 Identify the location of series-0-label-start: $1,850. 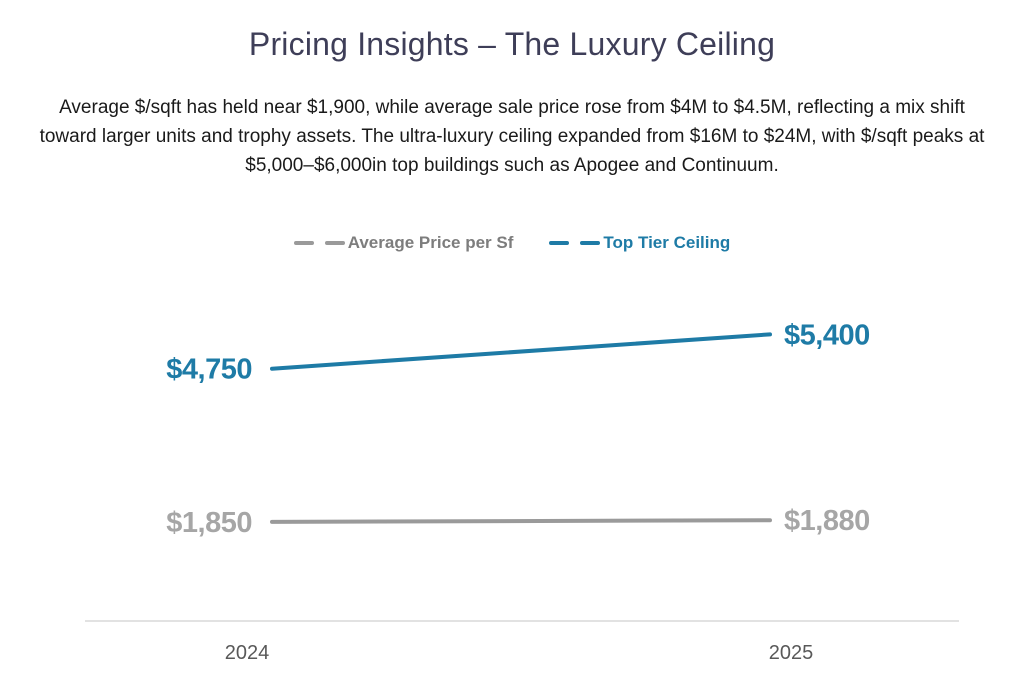
(209, 523).